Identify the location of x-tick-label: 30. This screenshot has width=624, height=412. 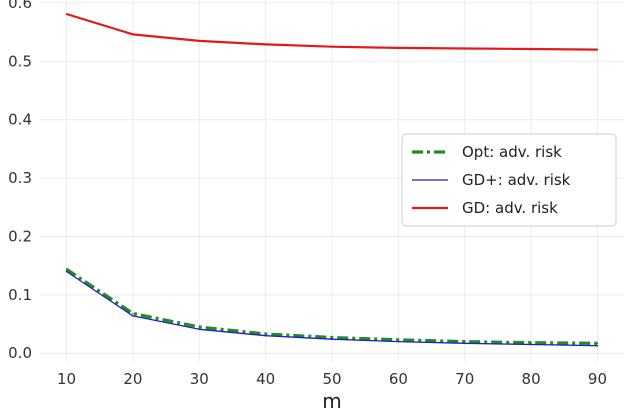
(199, 379).